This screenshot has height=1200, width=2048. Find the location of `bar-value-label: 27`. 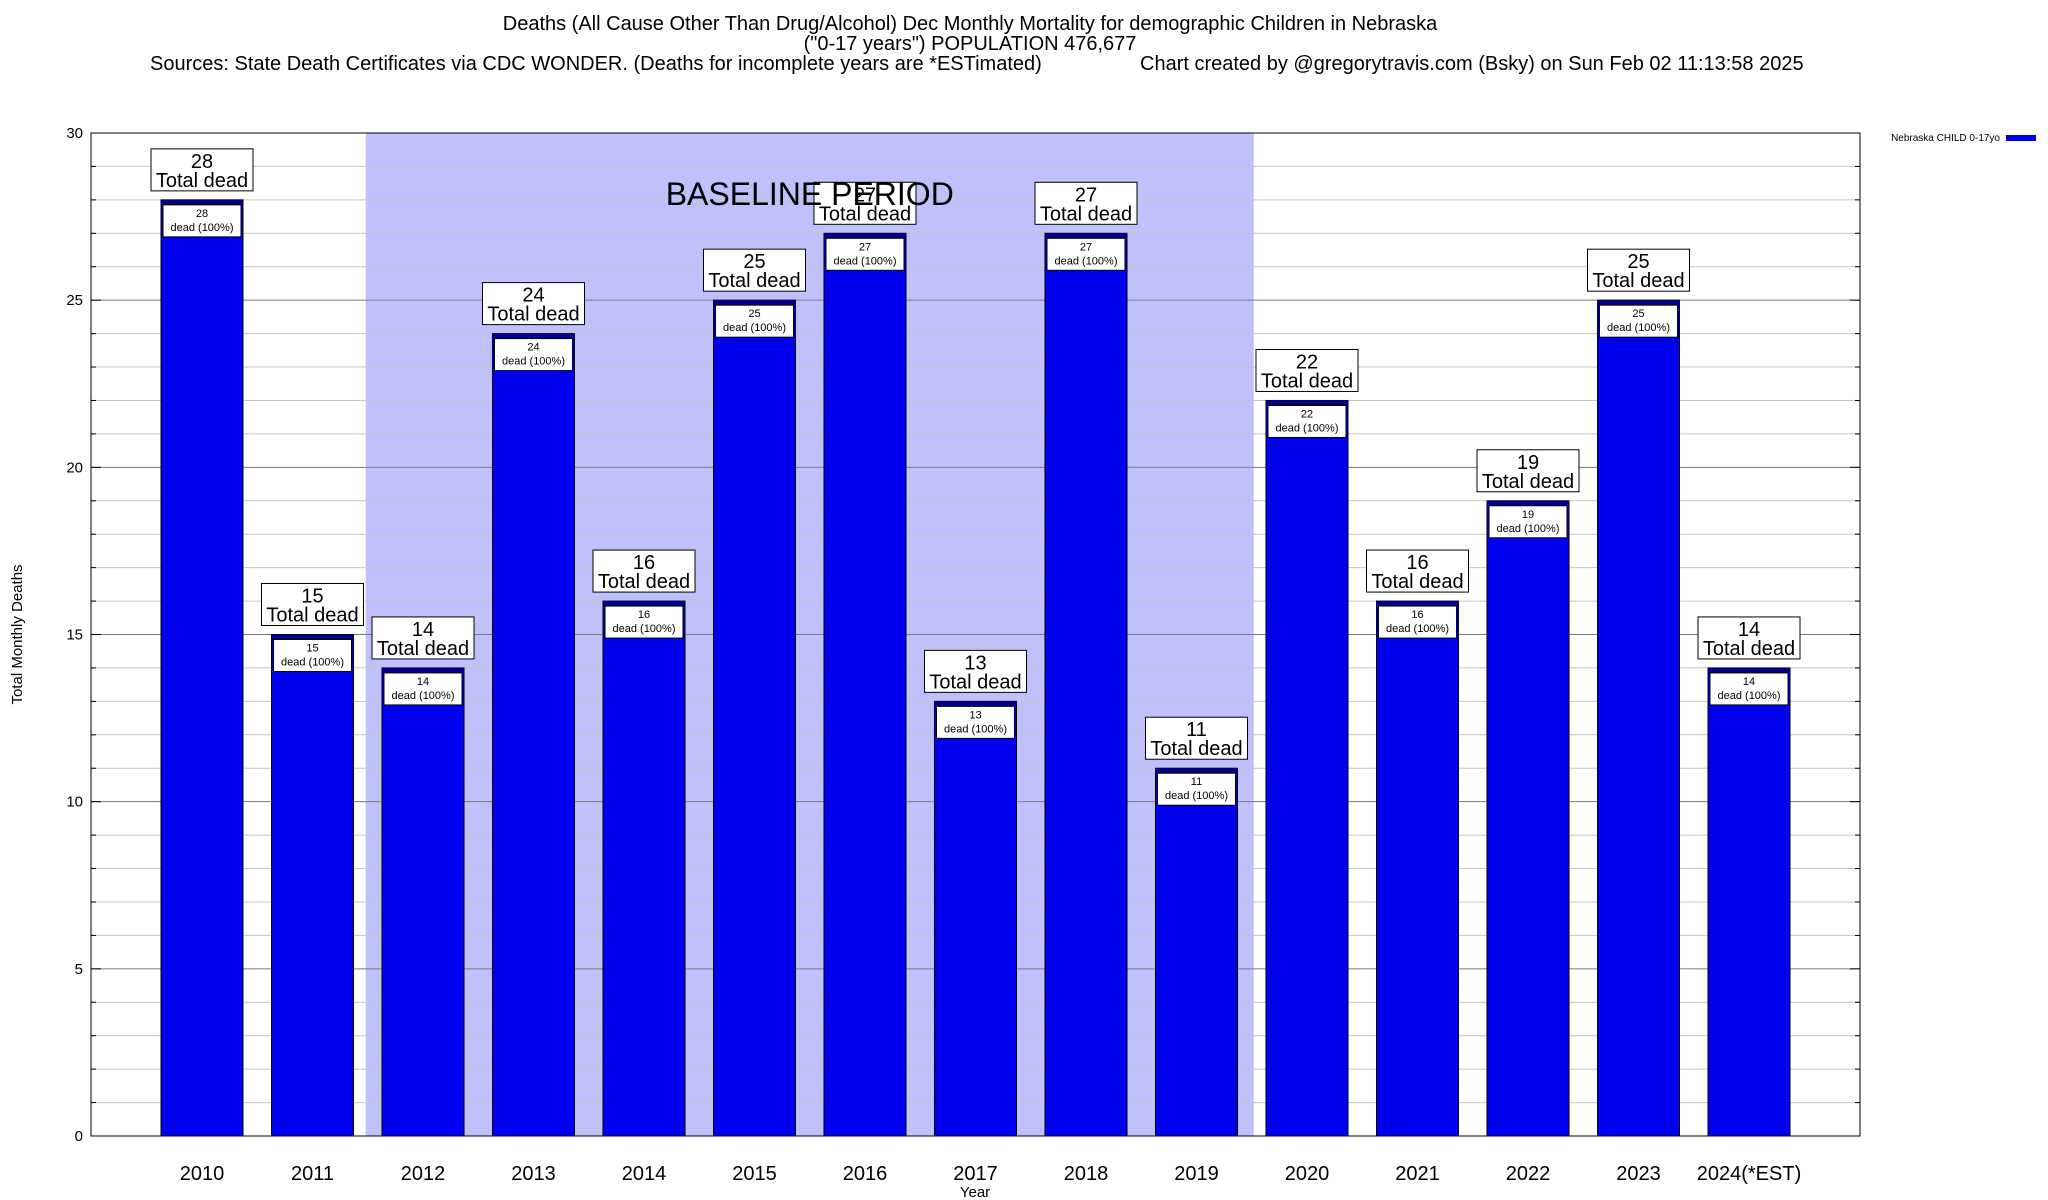

bar-value-label: 27 is located at coordinates (1086, 195).